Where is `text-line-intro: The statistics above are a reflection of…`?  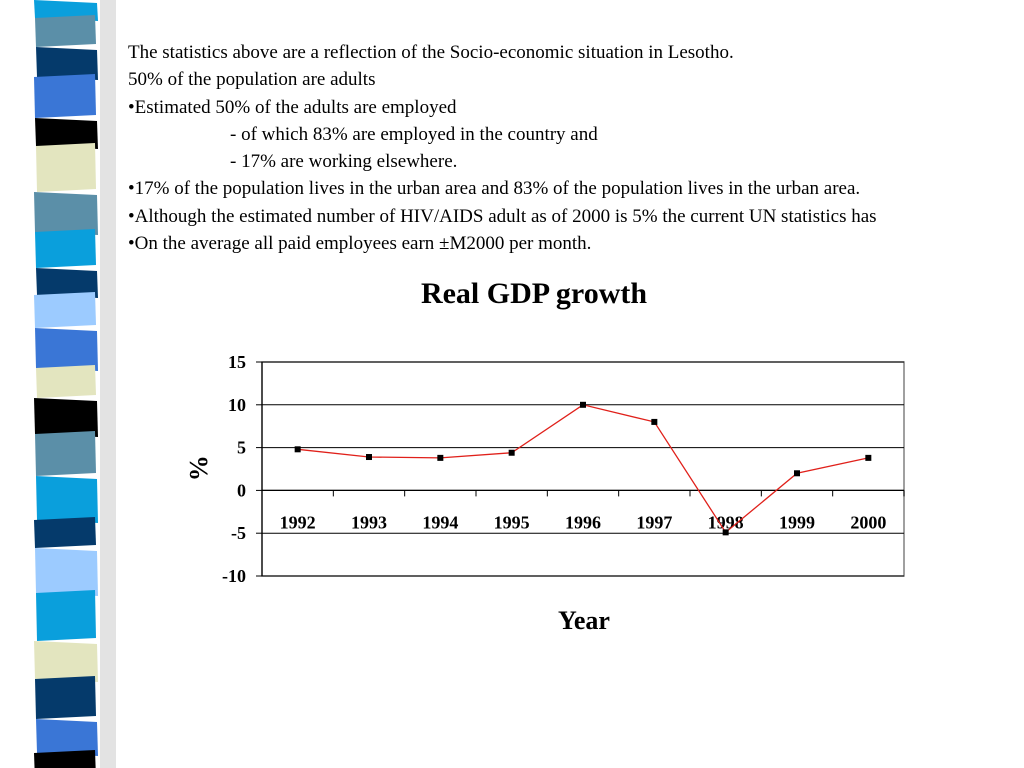
text-line-intro: The statistics above are a reflection of… is located at coordinates (431, 52).